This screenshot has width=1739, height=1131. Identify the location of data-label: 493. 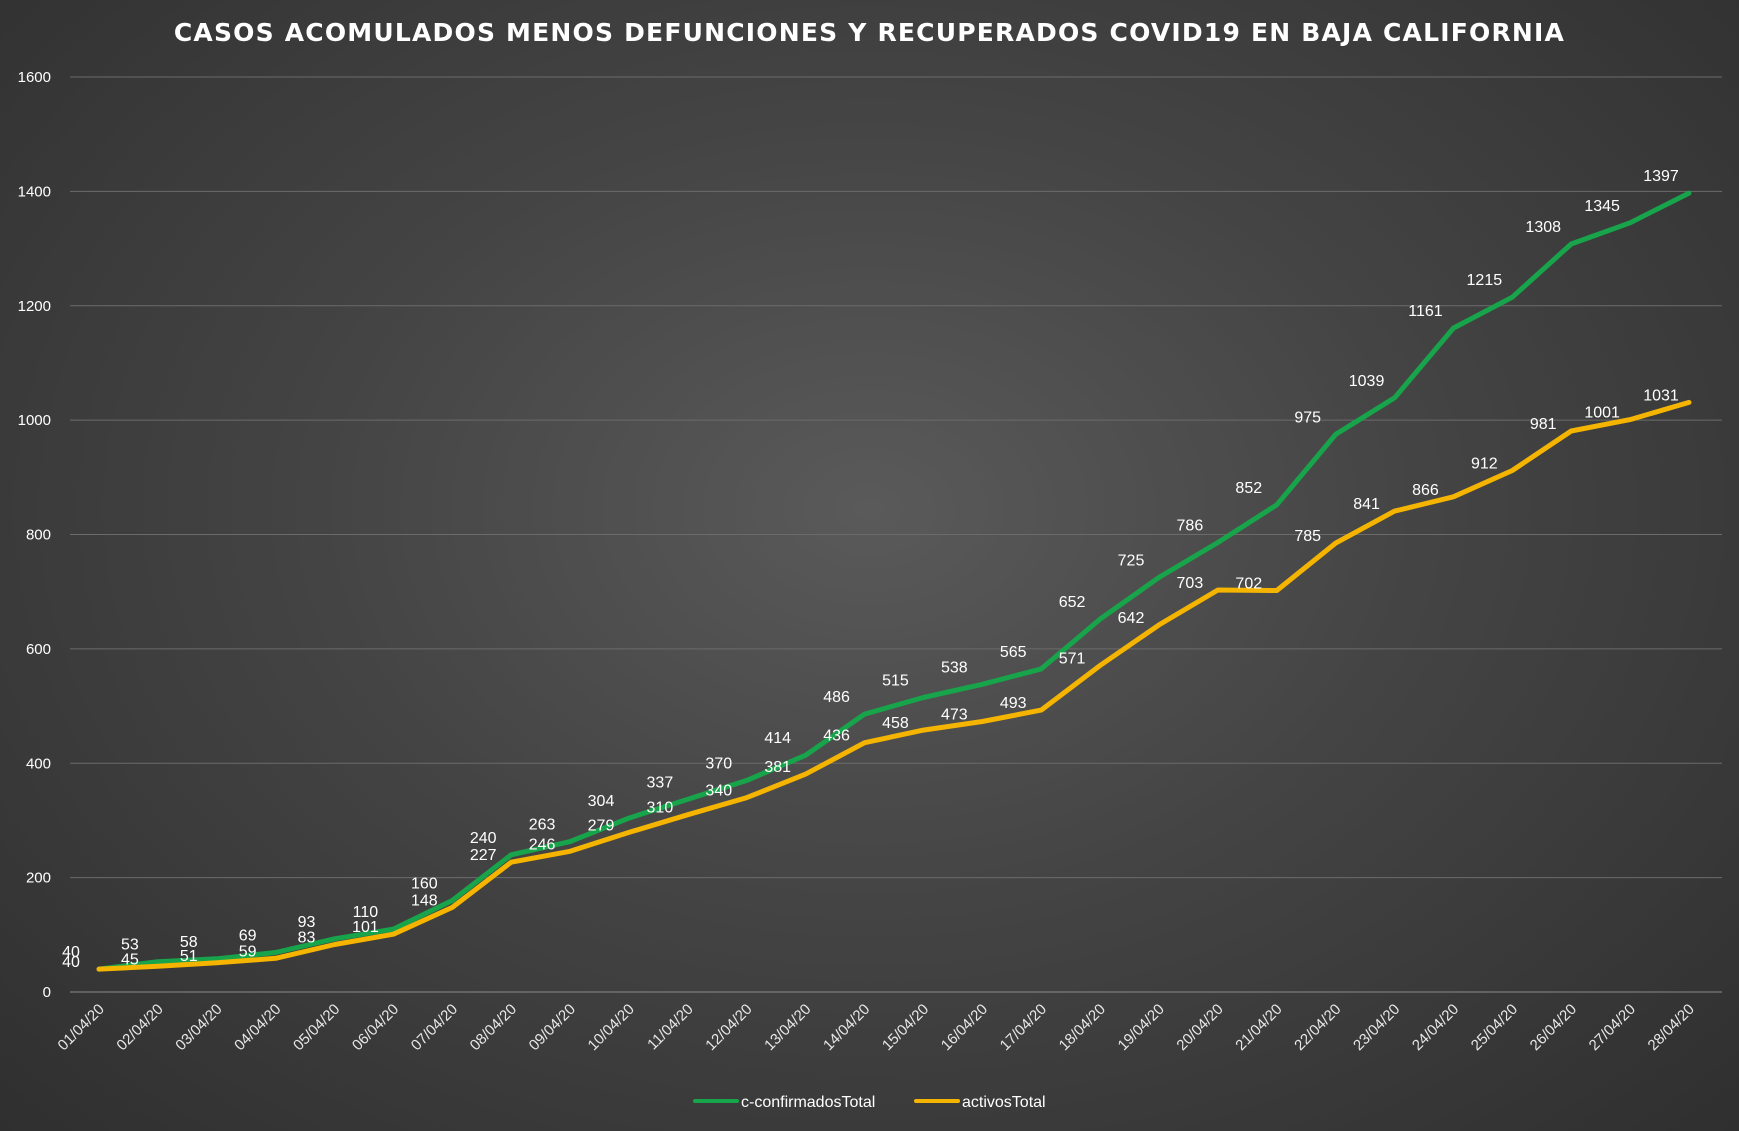
(1013, 703).